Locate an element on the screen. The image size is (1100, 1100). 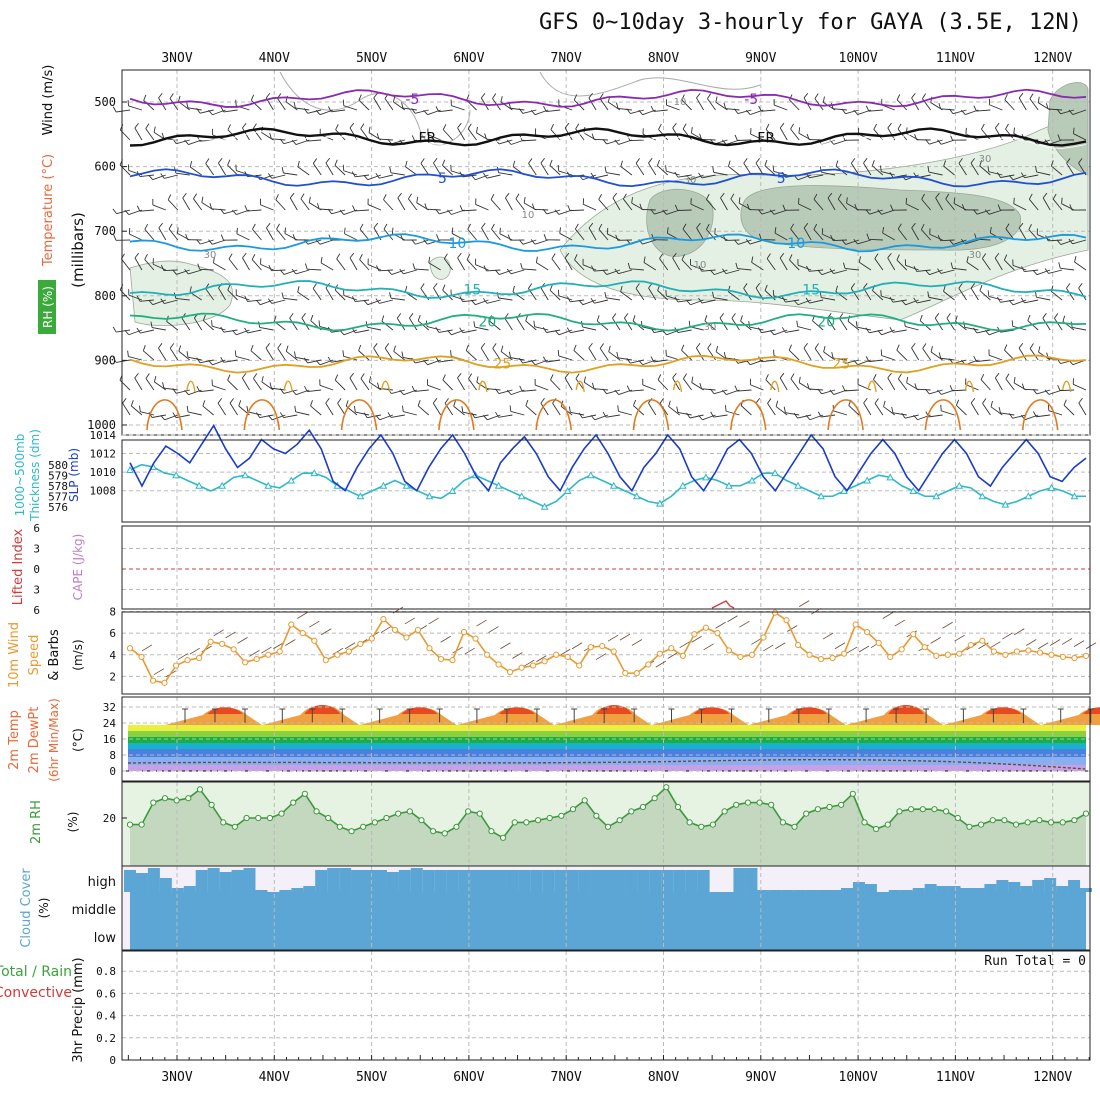
wind10-tick-label: 6 is located at coordinates (112, 633).